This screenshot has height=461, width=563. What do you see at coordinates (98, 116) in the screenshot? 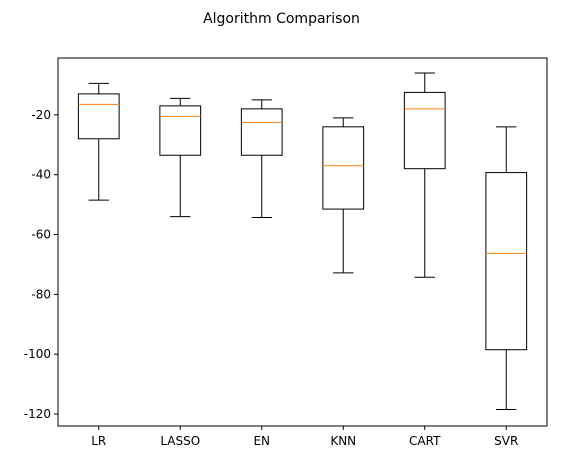
I see `box-lr` at bounding box center [98, 116].